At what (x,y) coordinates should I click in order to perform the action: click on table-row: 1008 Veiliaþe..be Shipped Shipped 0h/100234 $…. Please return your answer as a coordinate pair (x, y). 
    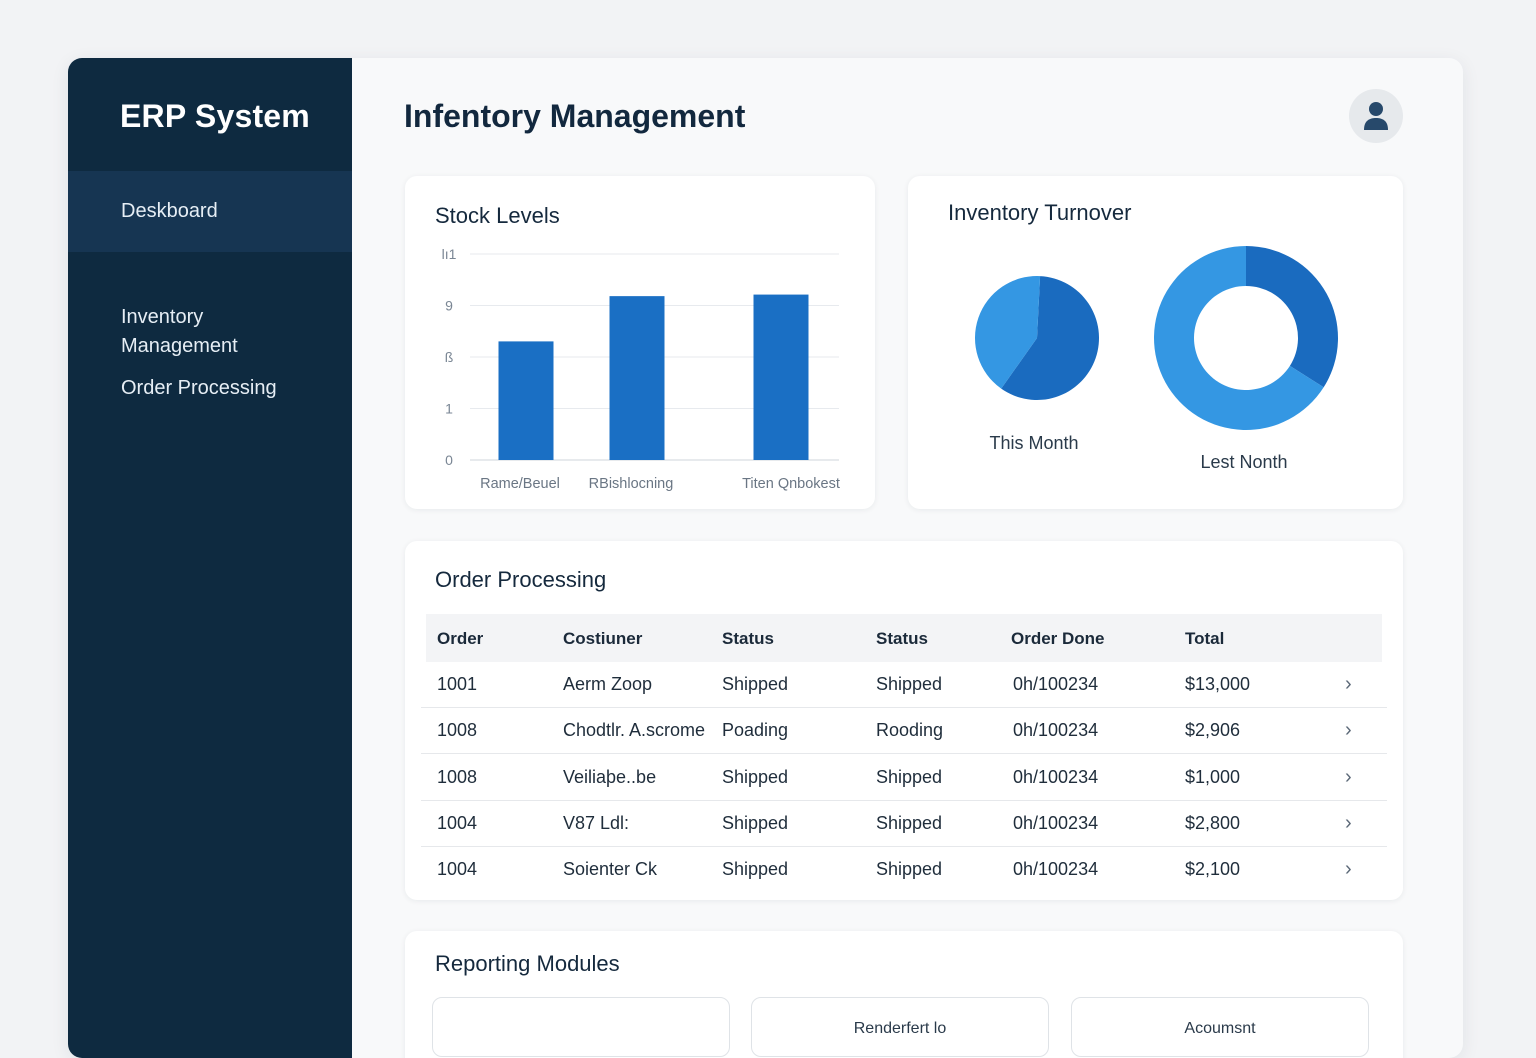
    Looking at the image, I should click on (904, 778).